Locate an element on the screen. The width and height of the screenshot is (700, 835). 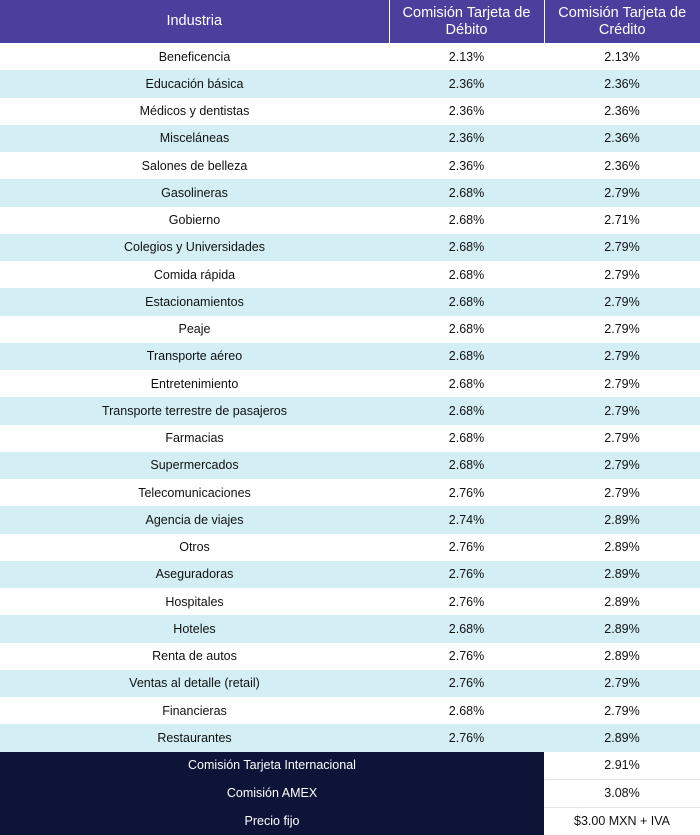
debit-rate-cell: 2.13% is located at coordinates (466, 57).